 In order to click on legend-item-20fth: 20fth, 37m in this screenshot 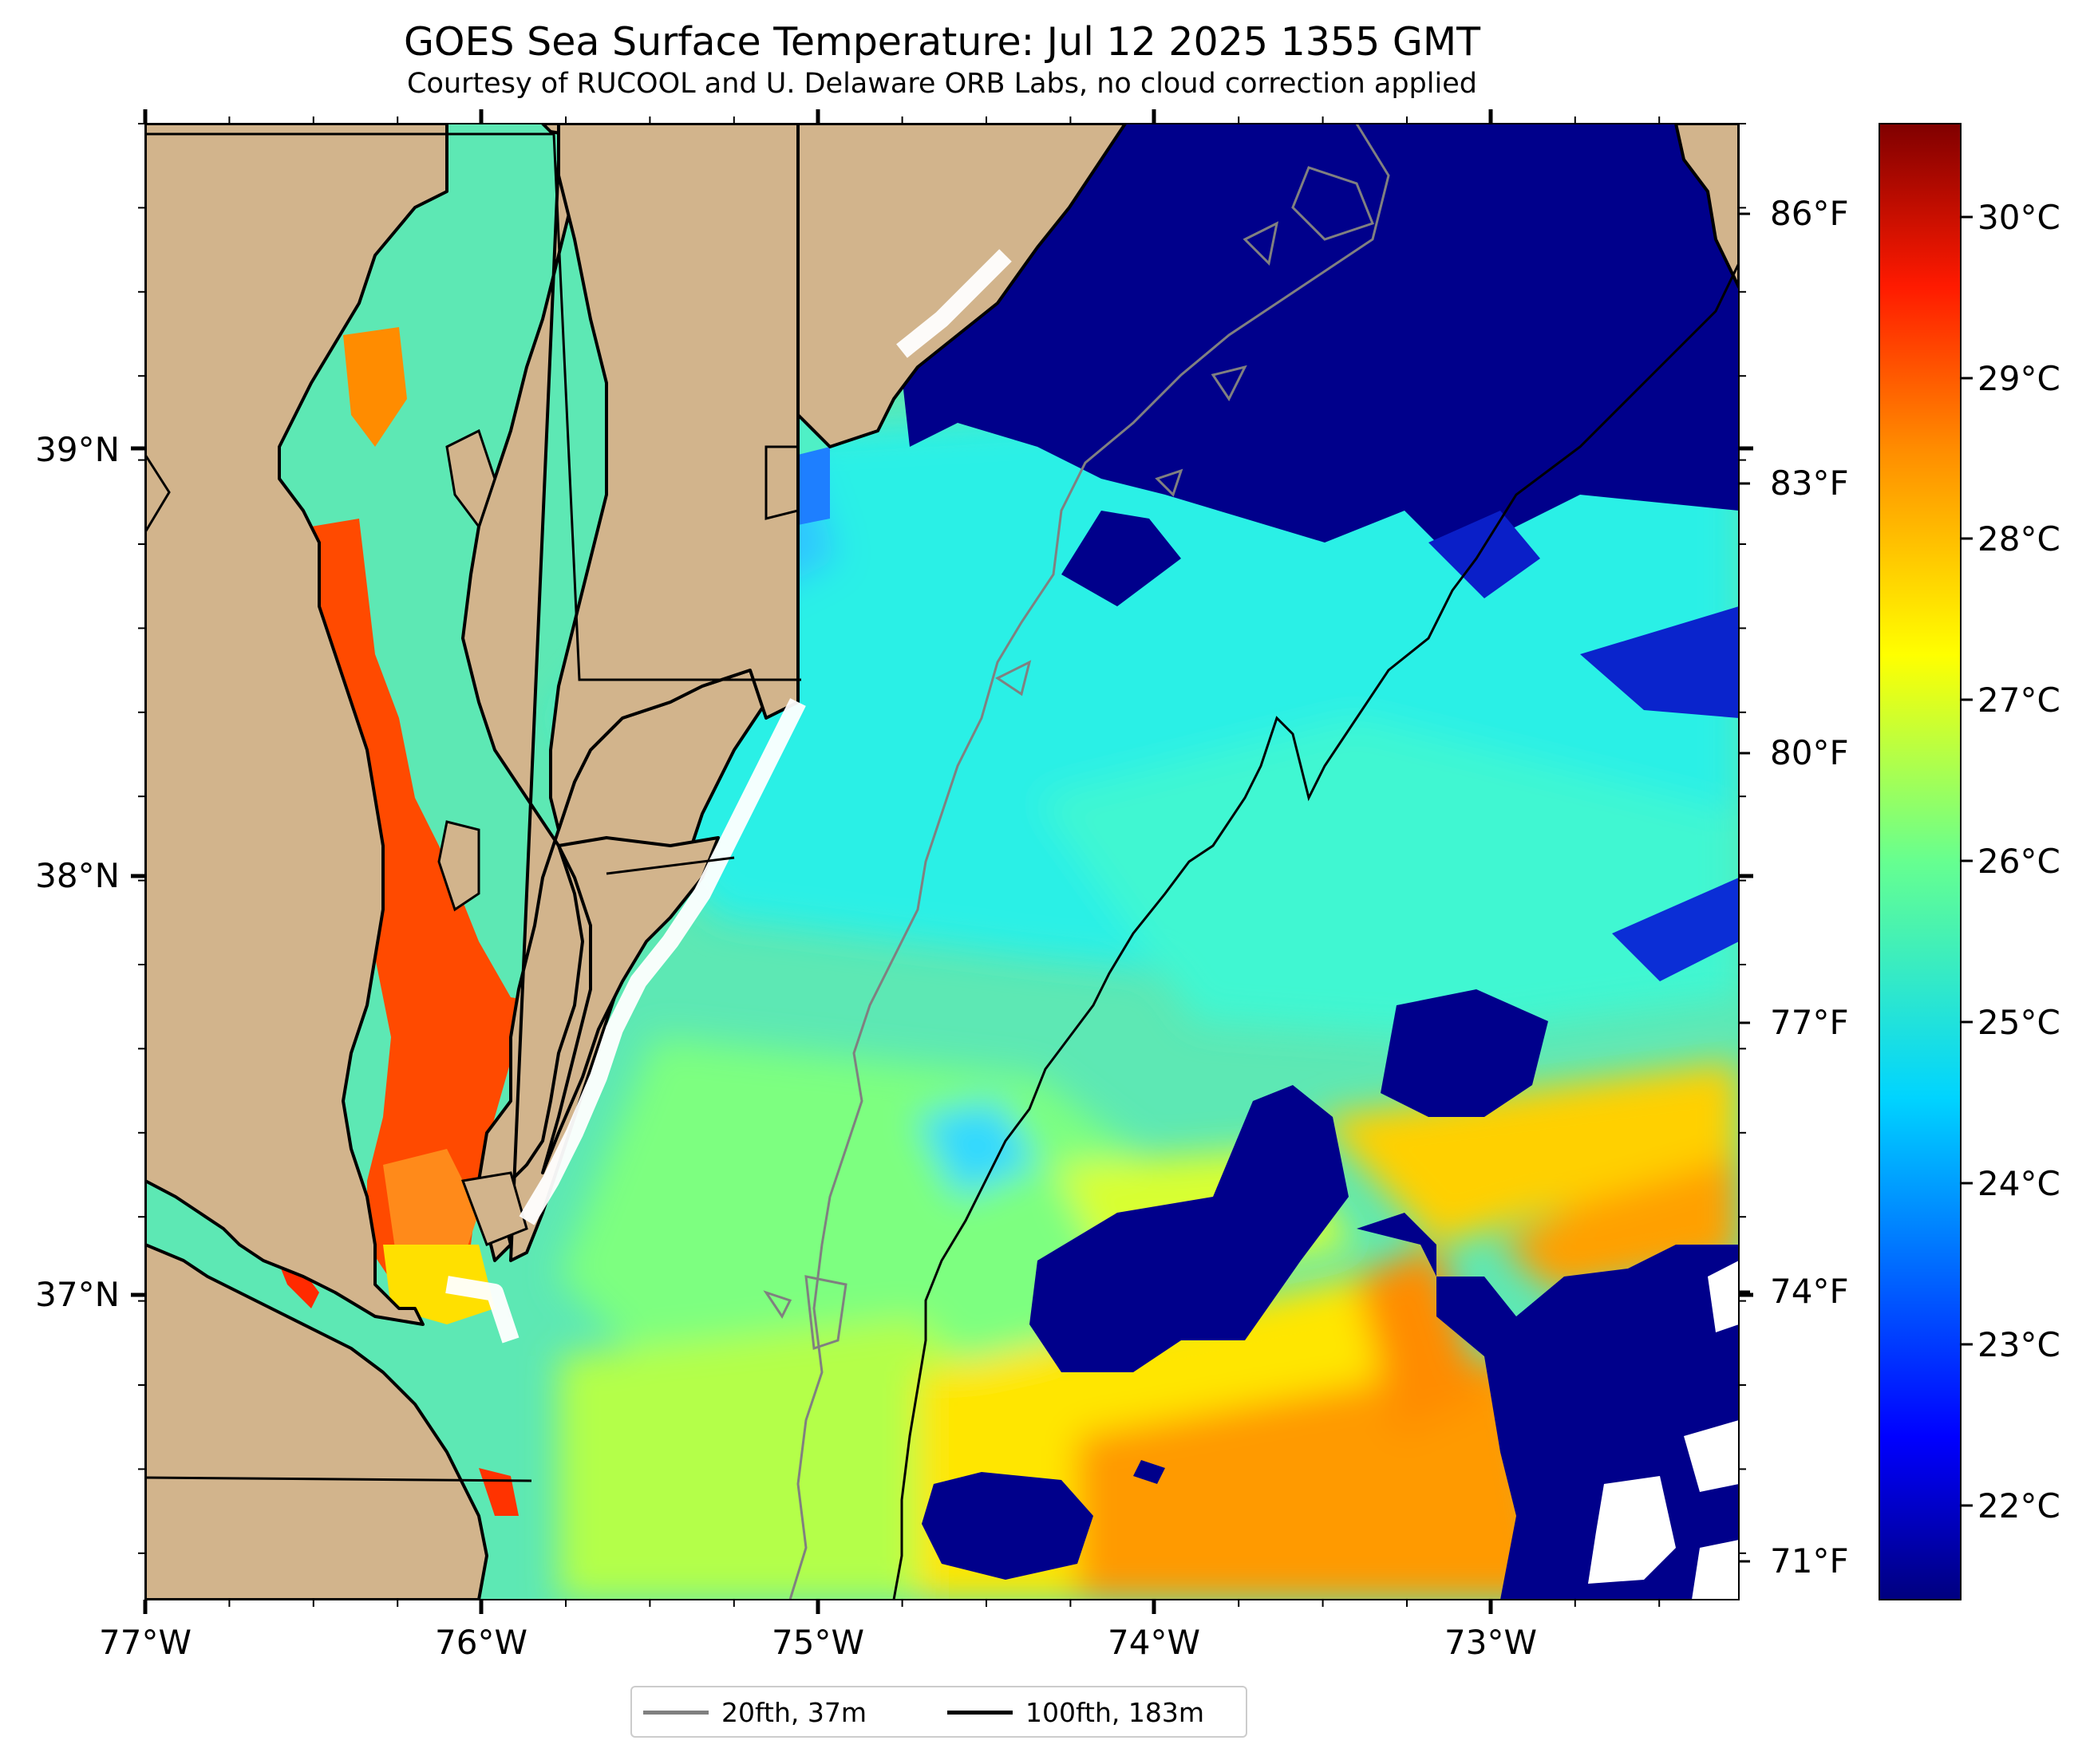, I will do `click(755, 1712)`.